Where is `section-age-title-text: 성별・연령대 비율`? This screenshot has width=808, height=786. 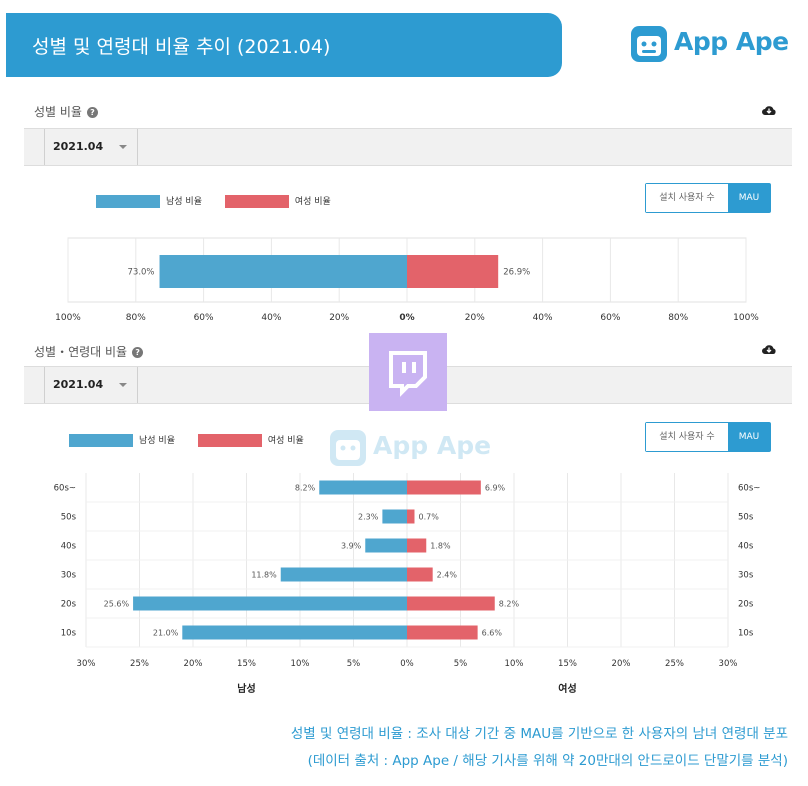 section-age-title-text: 성별・연령대 비율 is located at coordinates (81, 352).